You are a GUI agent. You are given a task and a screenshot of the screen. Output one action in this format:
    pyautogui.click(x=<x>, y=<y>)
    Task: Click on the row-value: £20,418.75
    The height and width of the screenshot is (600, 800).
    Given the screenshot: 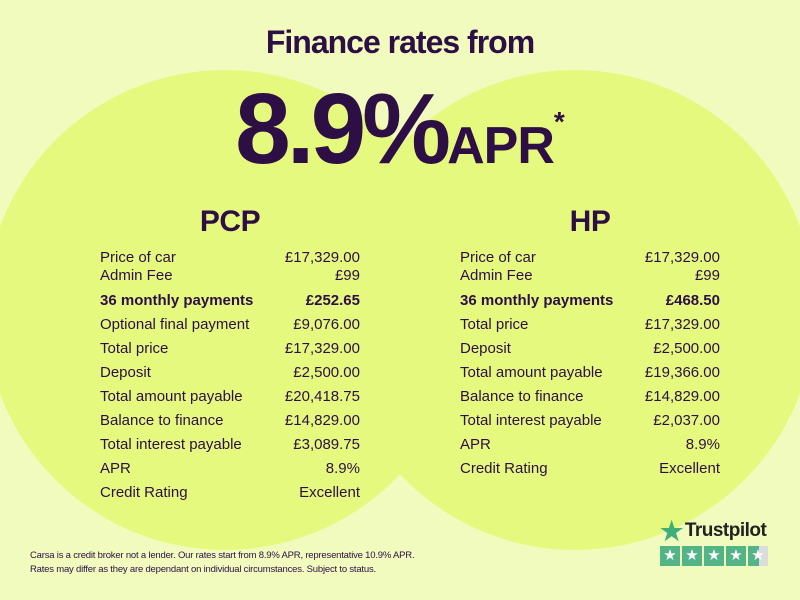 What is the action you would take?
    pyautogui.click(x=322, y=396)
    